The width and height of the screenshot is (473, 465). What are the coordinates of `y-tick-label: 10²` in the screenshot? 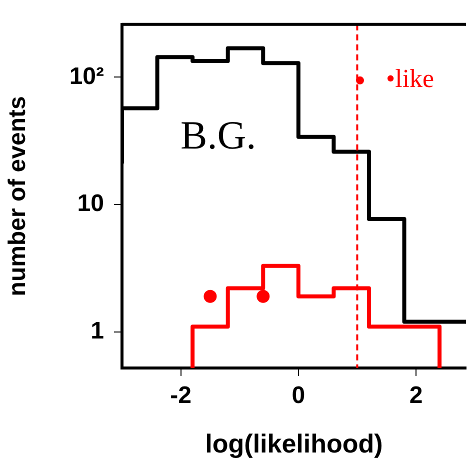 It's located at (86, 76).